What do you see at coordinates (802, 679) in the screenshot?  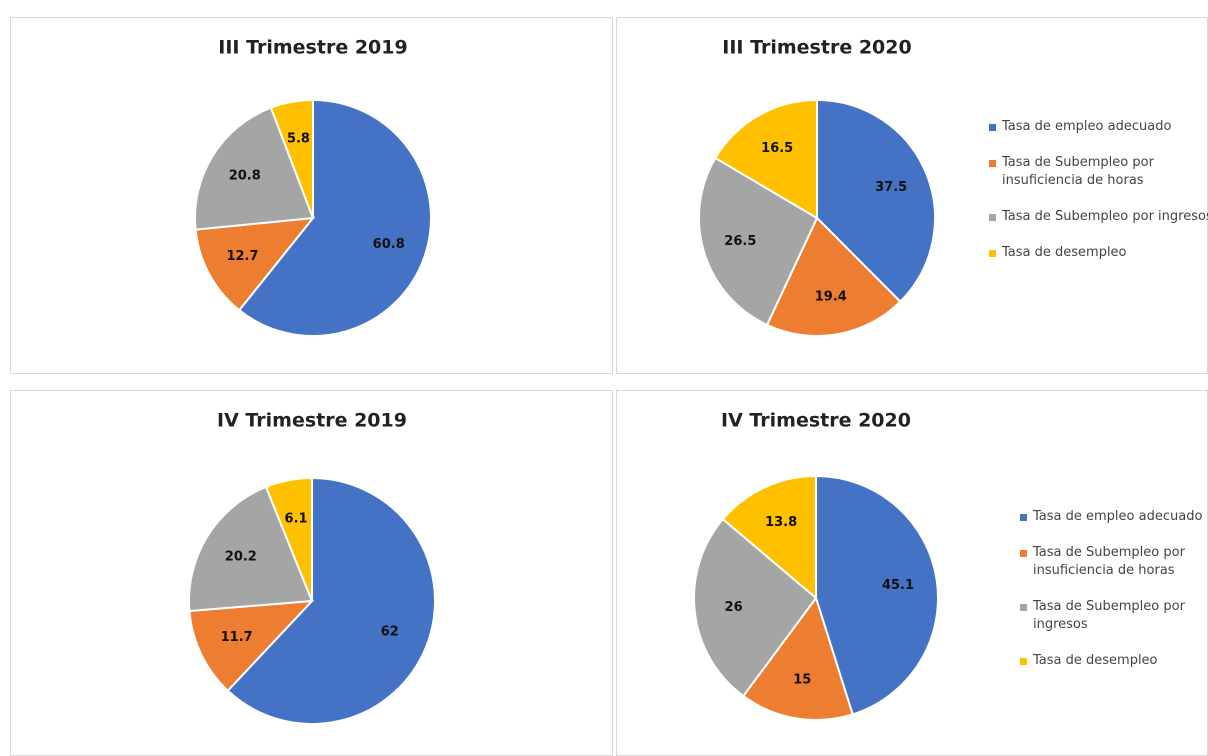 I see `data-label: 15` at bounding box center [802, 679].